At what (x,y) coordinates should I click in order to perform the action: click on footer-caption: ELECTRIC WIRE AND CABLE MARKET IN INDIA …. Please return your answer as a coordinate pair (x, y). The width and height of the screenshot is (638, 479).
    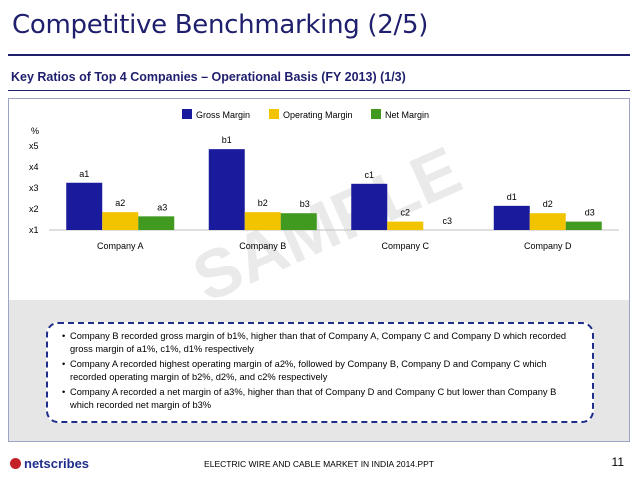
    Looking at the image, I should click on (319, 464).